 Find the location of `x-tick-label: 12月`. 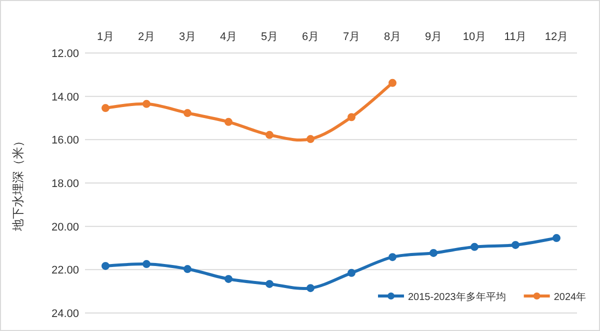

x-tick-label: 12月 is located at coordinates (556, 37).